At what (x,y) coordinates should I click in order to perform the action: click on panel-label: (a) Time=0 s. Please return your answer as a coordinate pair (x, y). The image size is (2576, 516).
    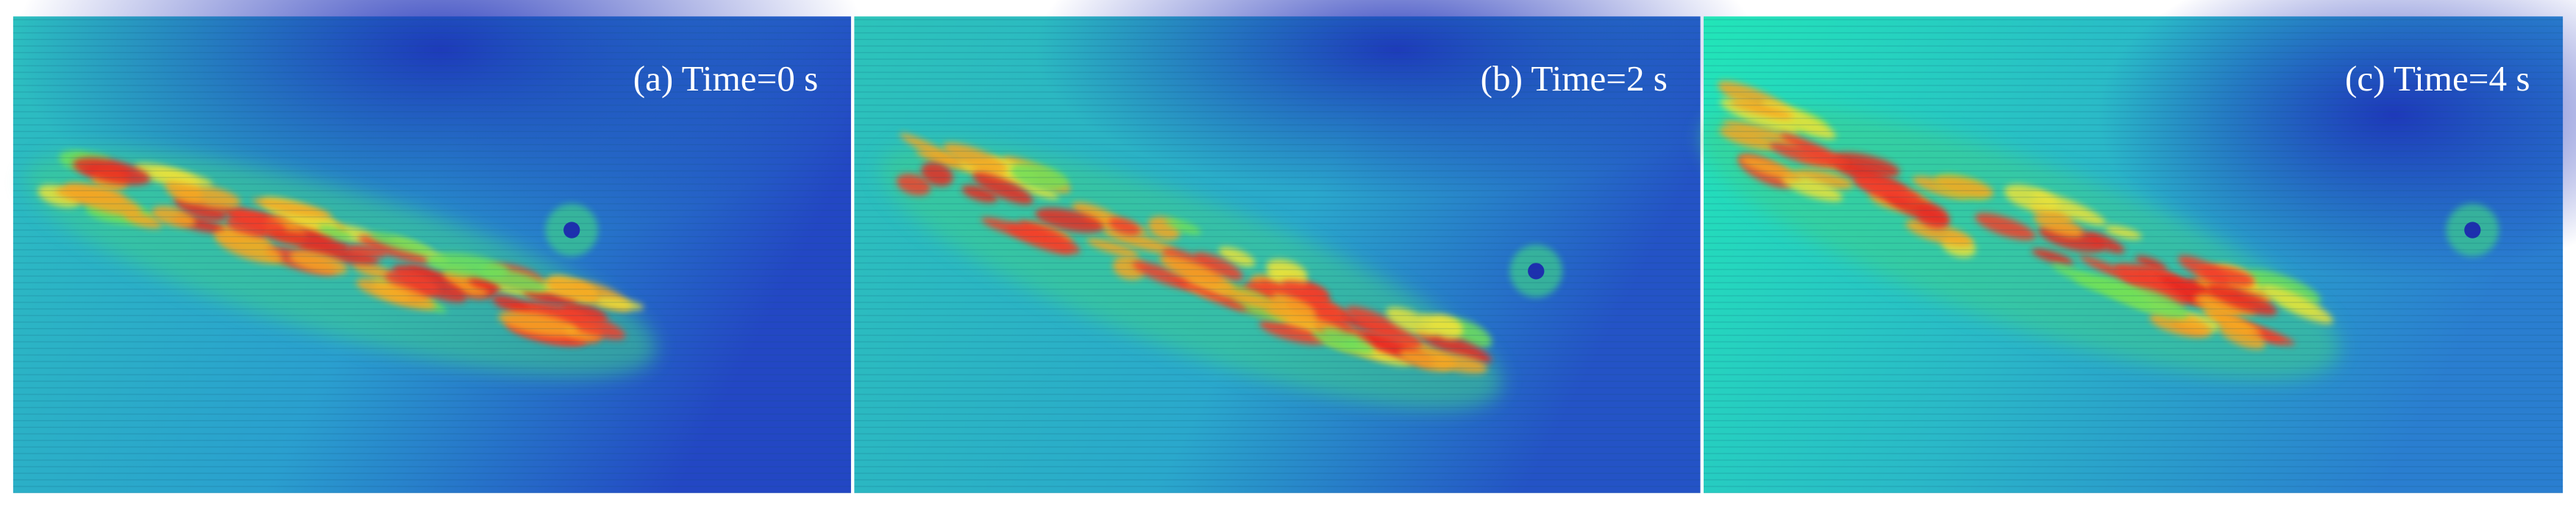
    Looking at the image, I should click on (726, 78).